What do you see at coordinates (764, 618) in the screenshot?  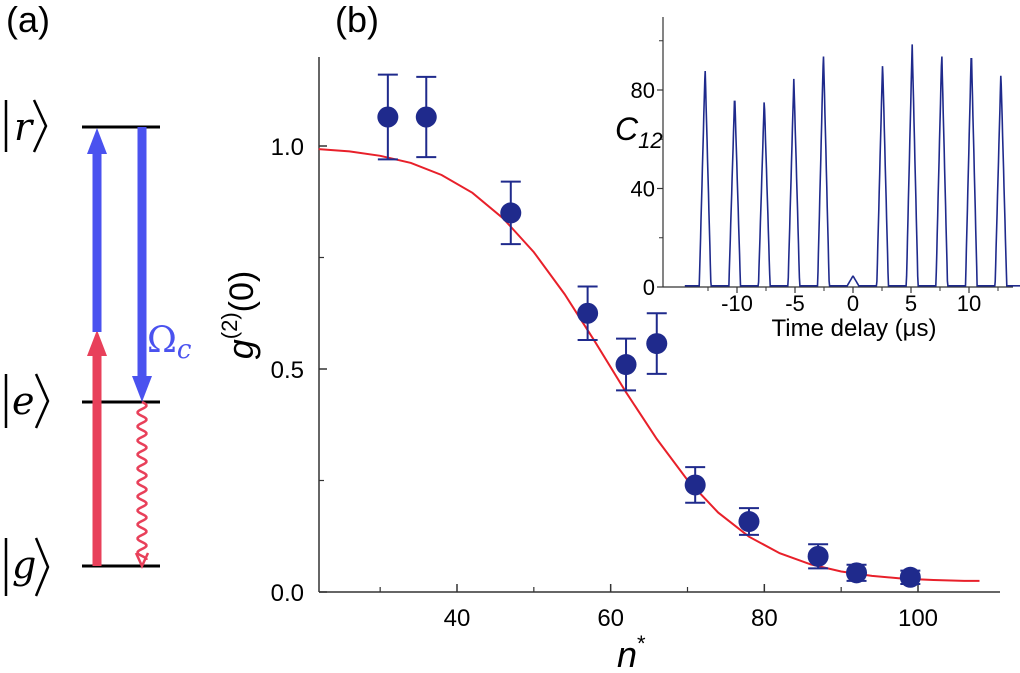 I see `x-tick-label: 80` at bounding box center [764, 618].